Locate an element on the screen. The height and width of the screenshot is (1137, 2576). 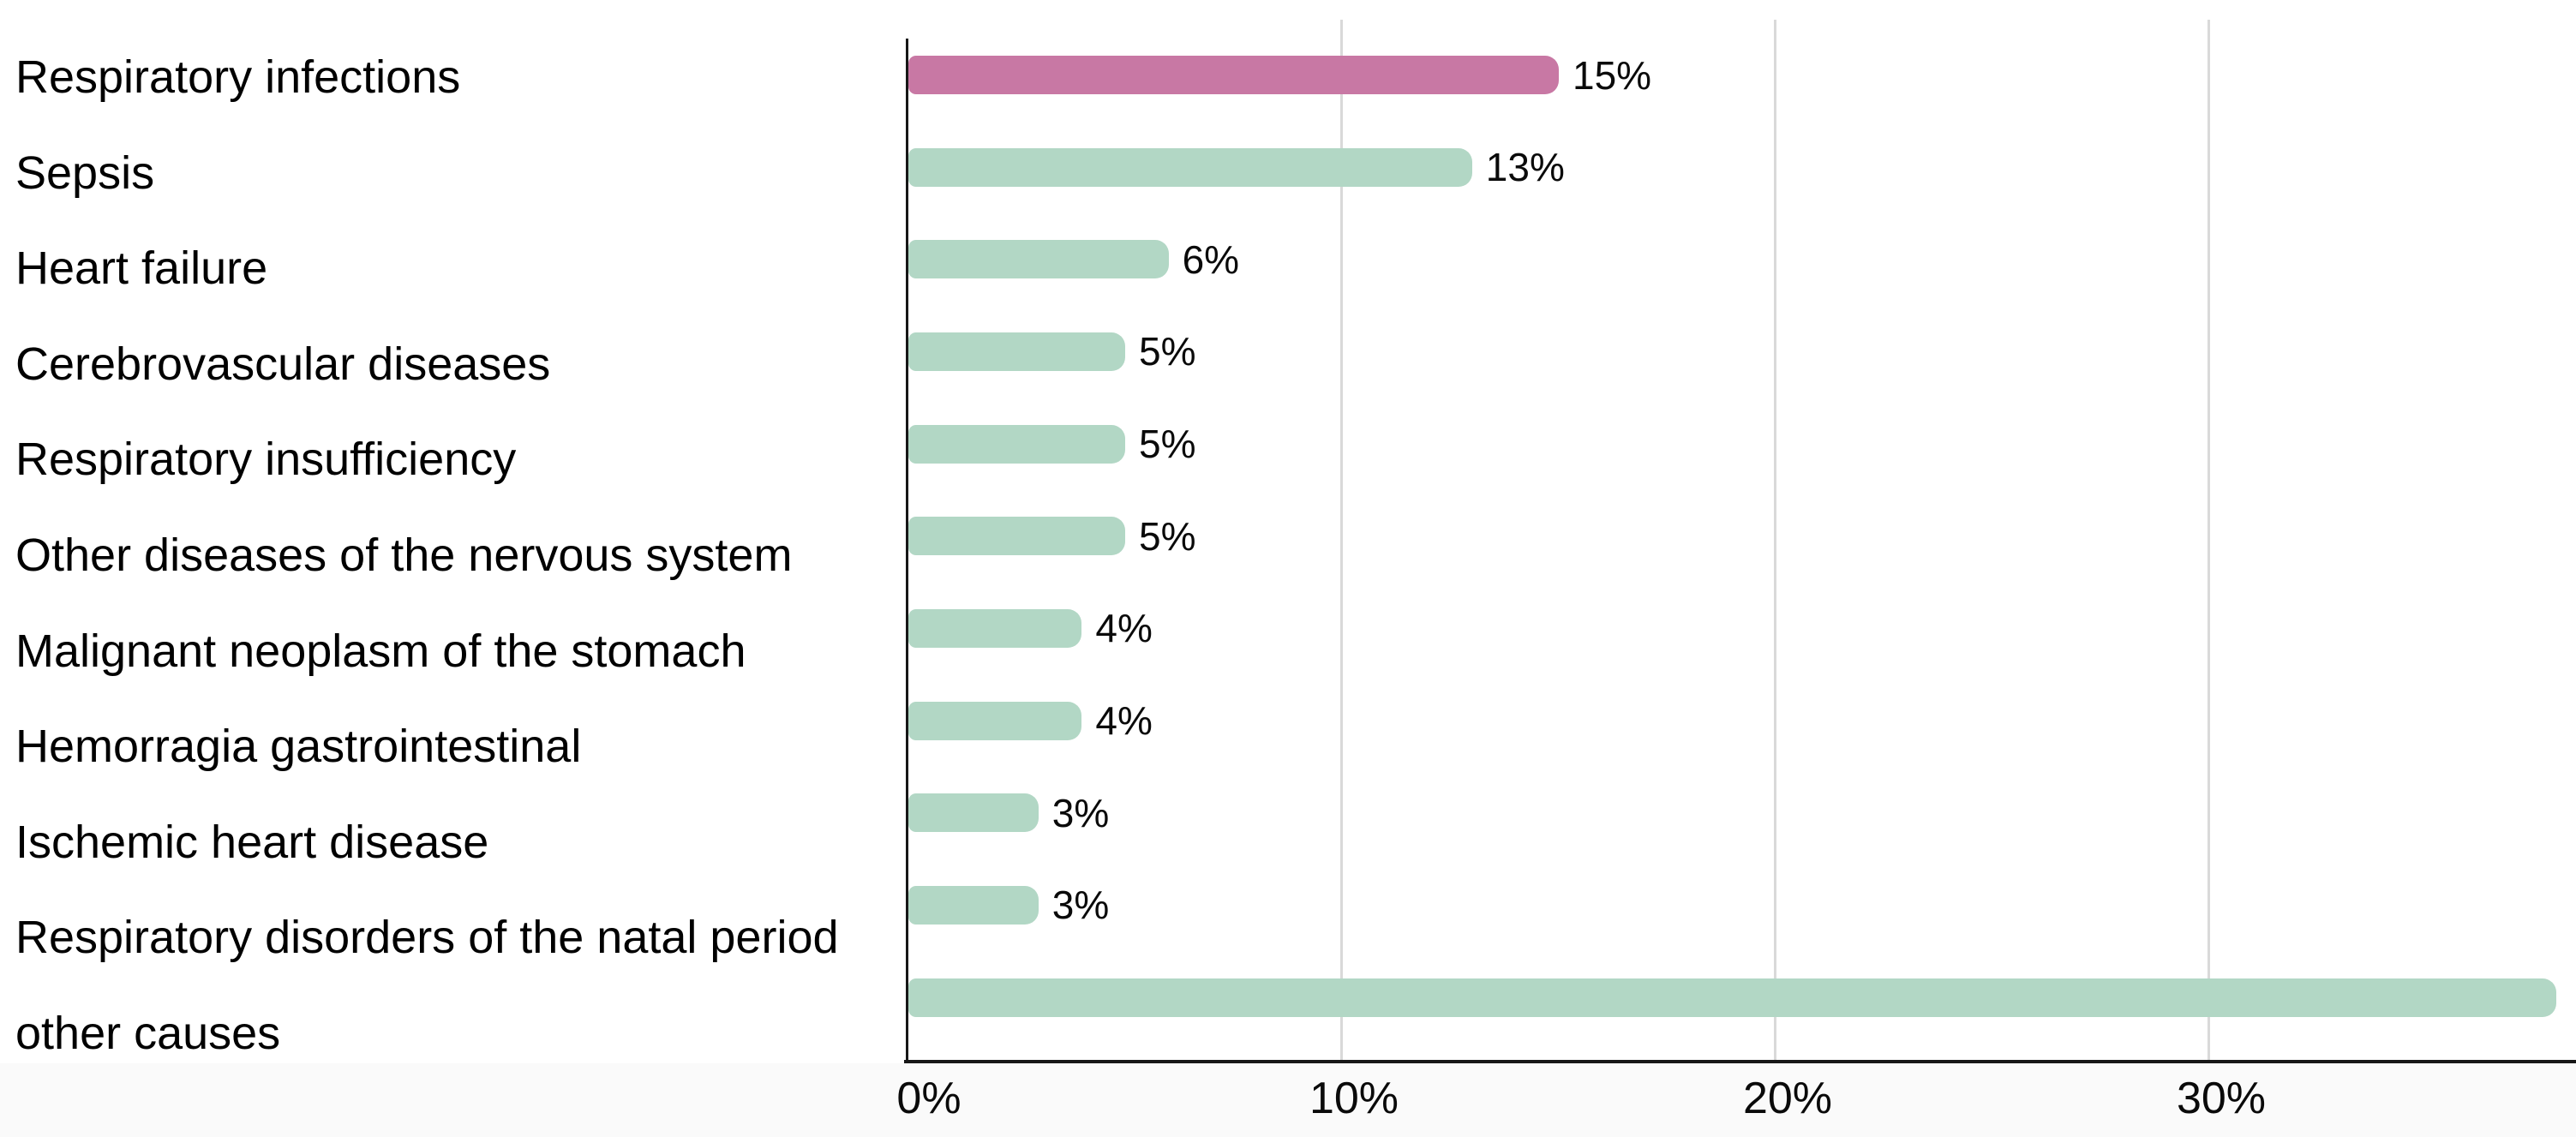
gridline-20pct is located at coordinates (1775, 540).